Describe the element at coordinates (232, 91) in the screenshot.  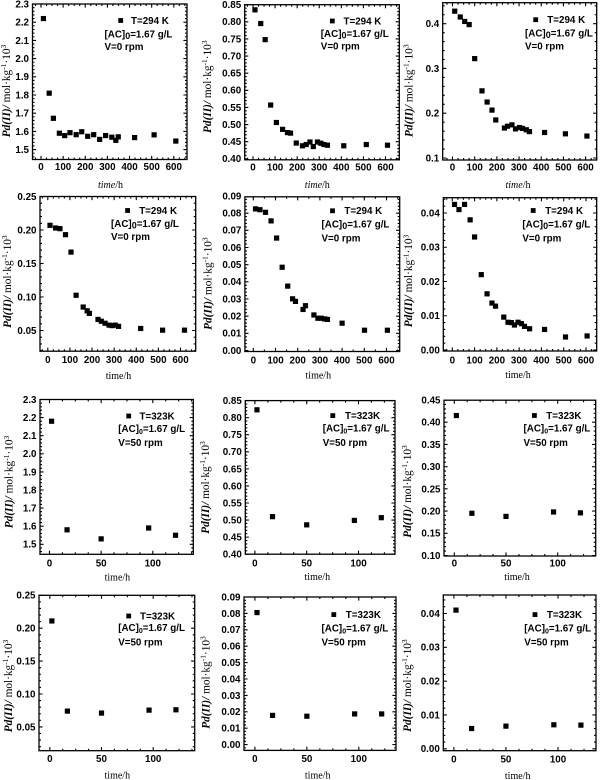
I see `svg-text: 0.60` at that location.